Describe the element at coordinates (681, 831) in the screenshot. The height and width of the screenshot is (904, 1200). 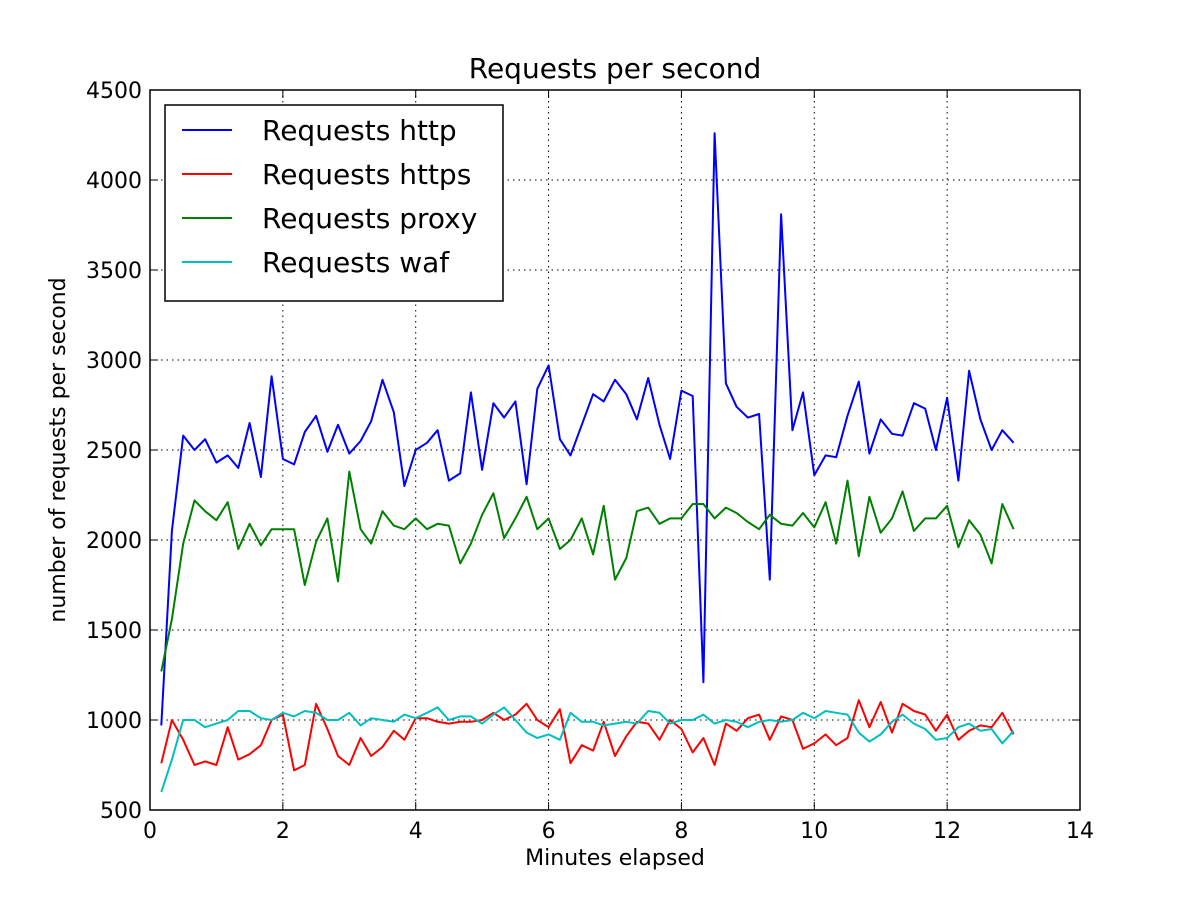
I see `x-tick-label: 8` at that location.